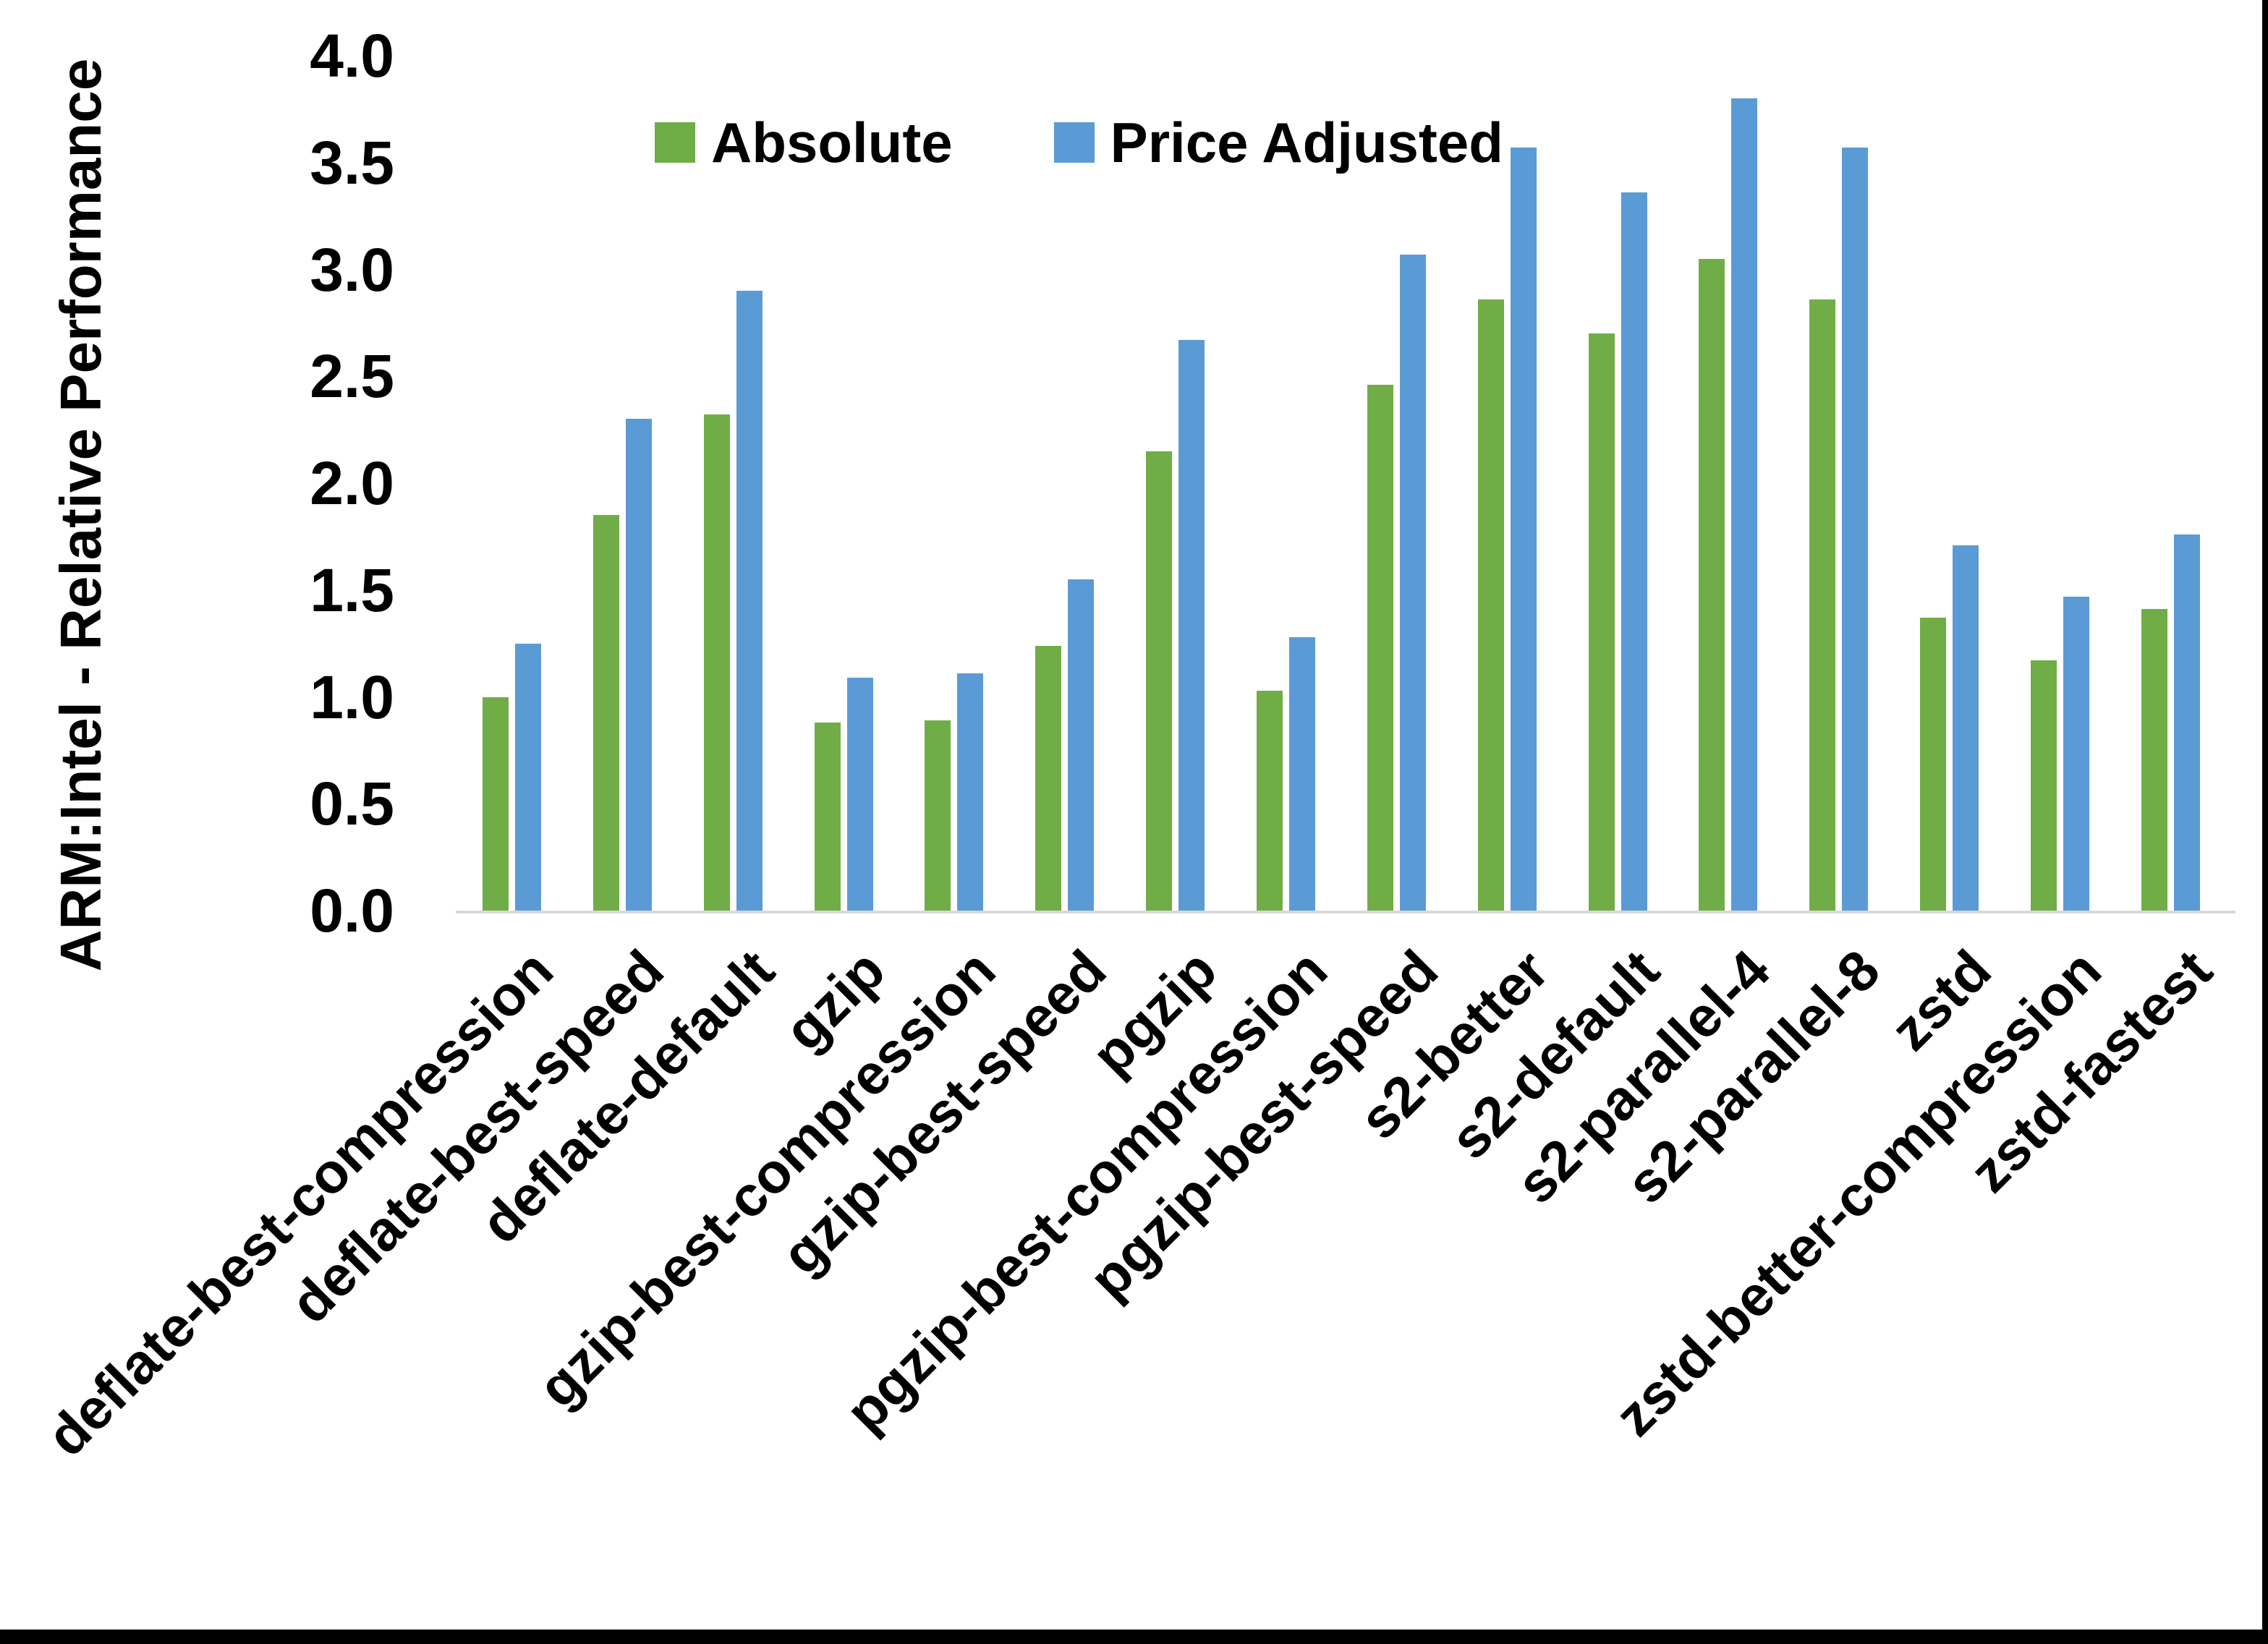 The height and width of the screenshot is (1644, 2268). Describe the element at coordinates (938, 815) in the screenshot. I see `bar-absolute-gzip-best-compression` at that location.